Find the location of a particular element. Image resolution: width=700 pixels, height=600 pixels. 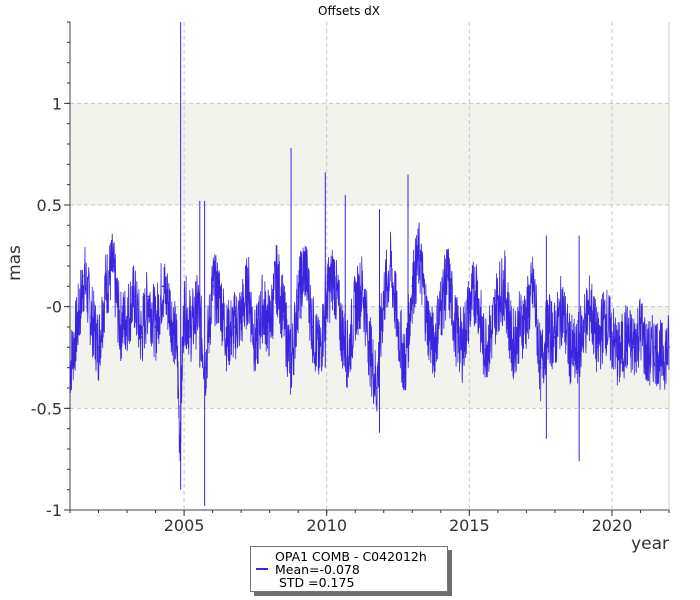

y-tick-label-3: -0.5 is located at coordinates (46, 408).